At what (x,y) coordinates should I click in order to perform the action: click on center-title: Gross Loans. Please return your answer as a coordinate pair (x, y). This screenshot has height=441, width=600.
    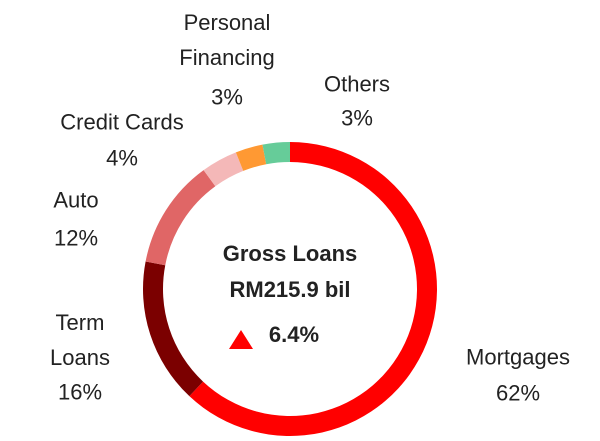
    Looking at the image, I should click on (290, 253).